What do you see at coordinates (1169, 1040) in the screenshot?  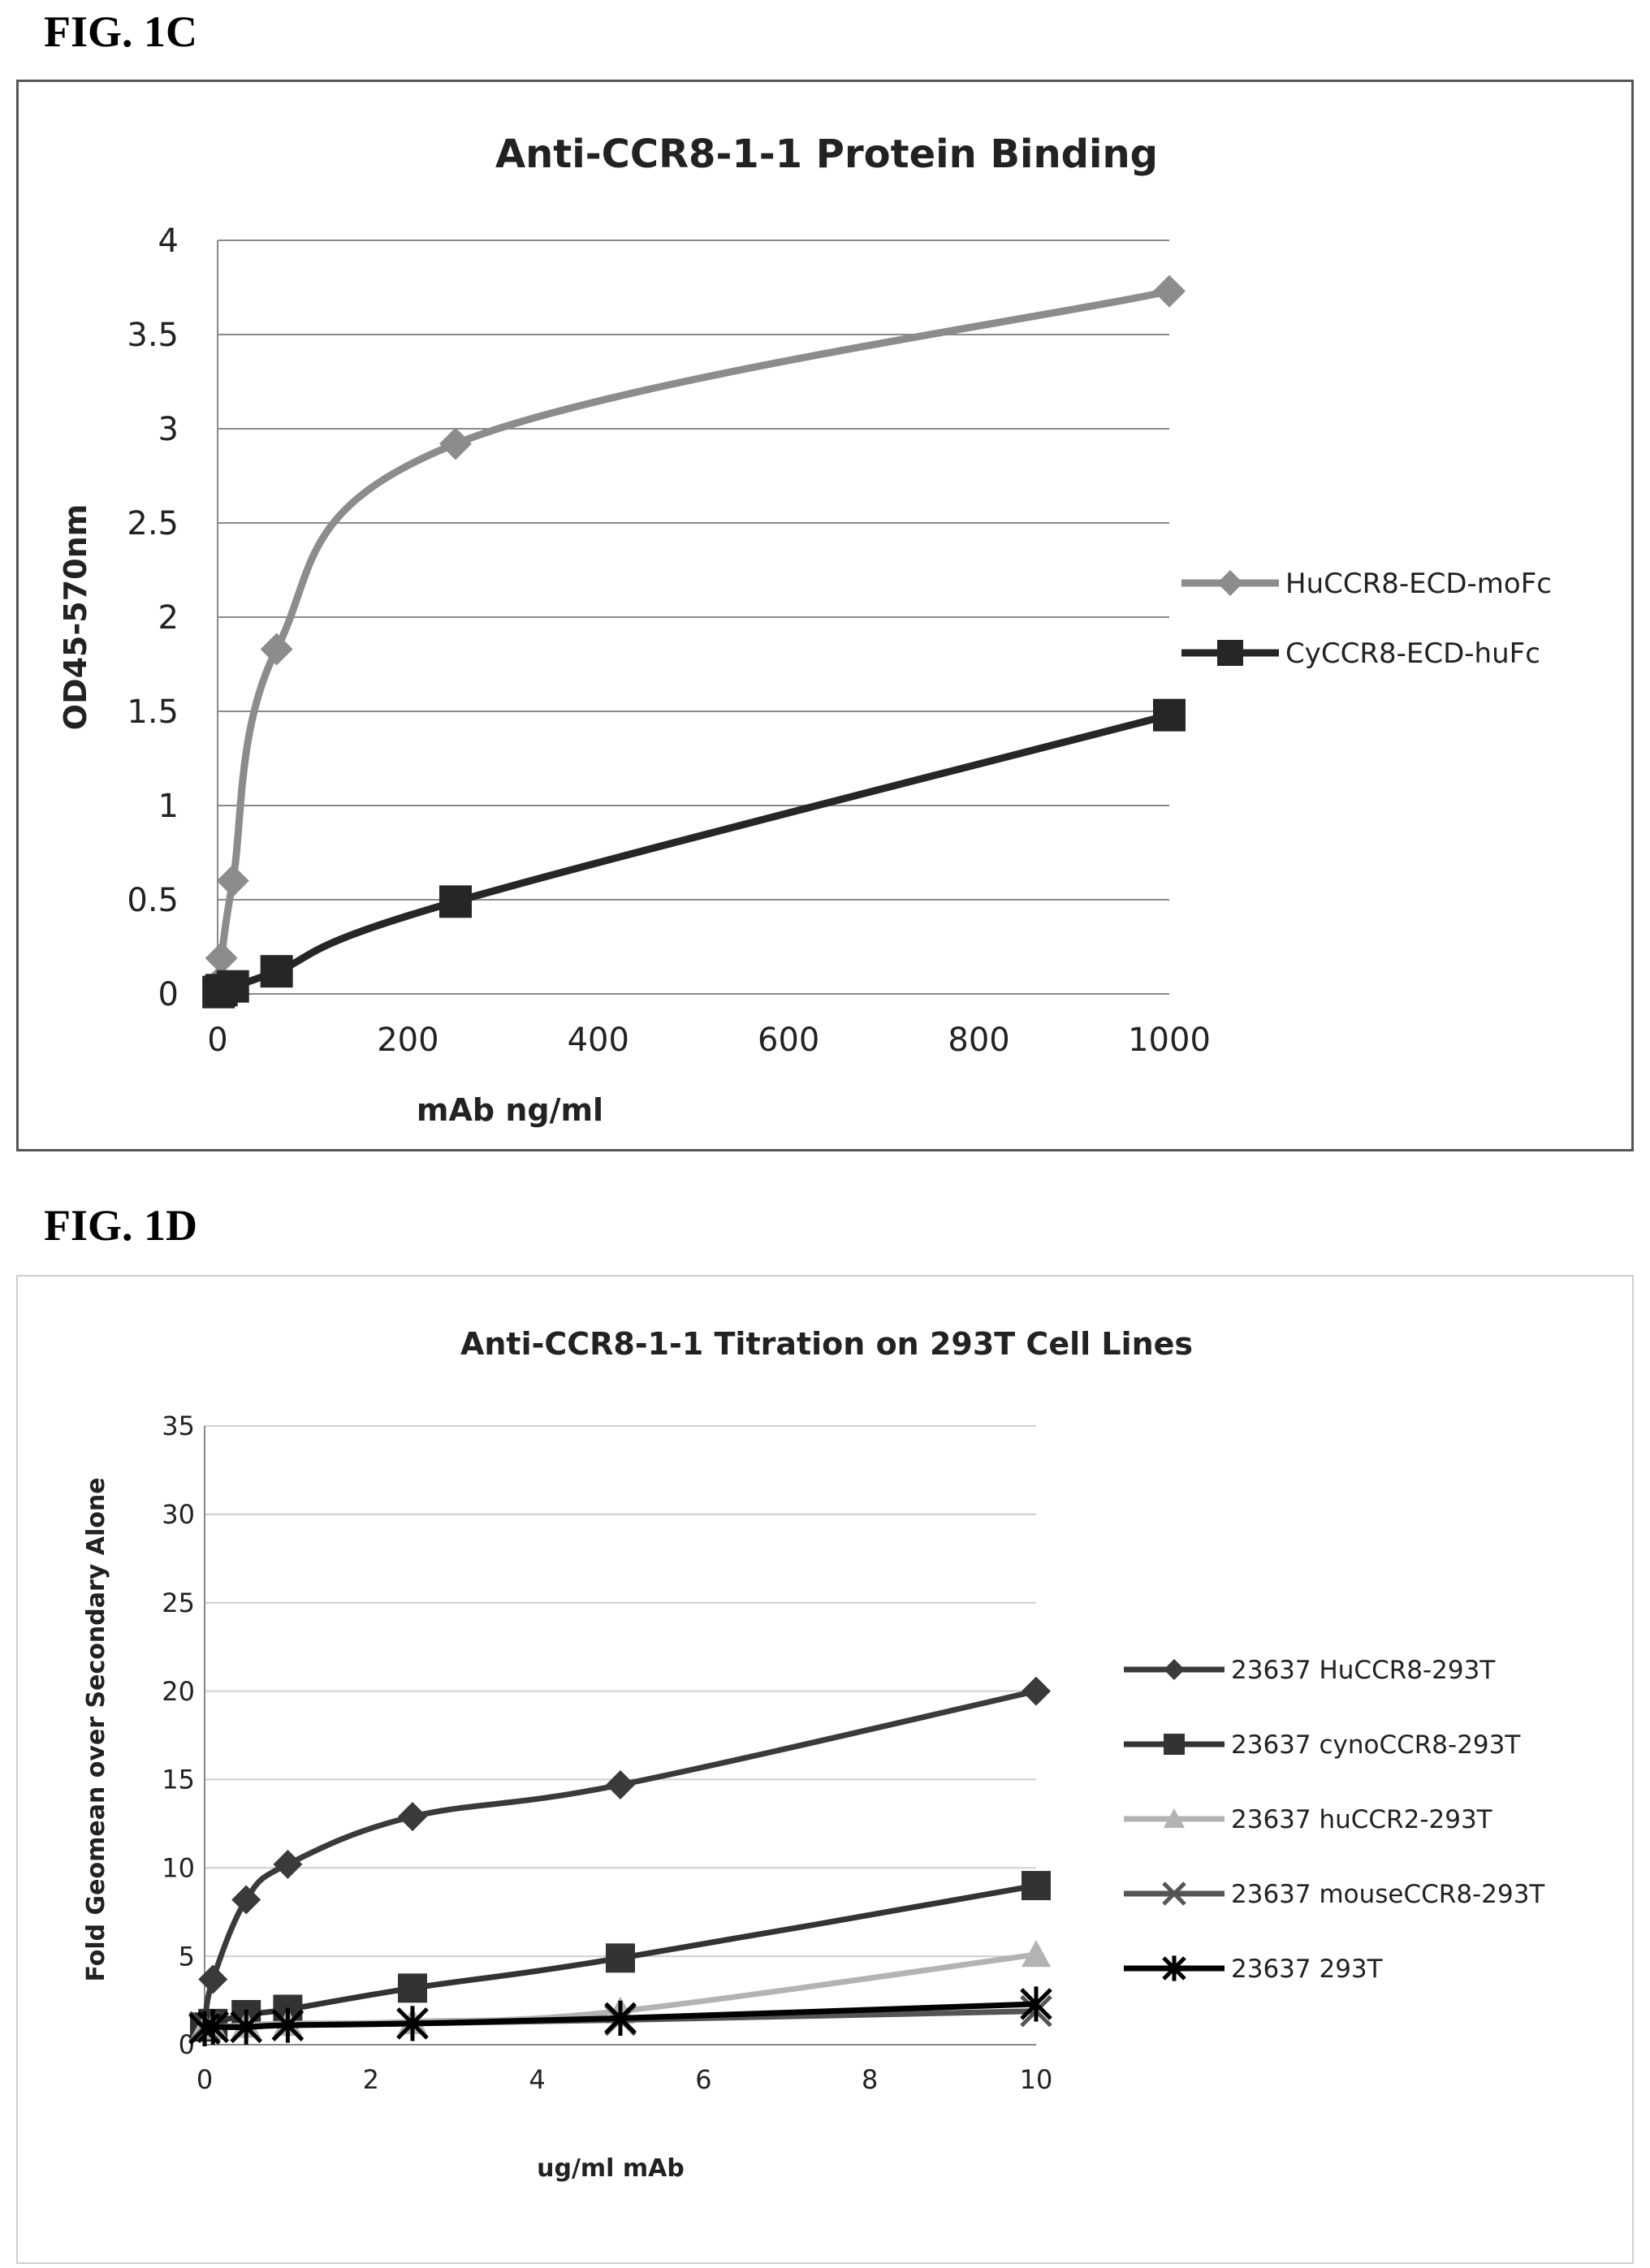 I see `x-tick-label: 1000` at bounding box center [1169, 1040].